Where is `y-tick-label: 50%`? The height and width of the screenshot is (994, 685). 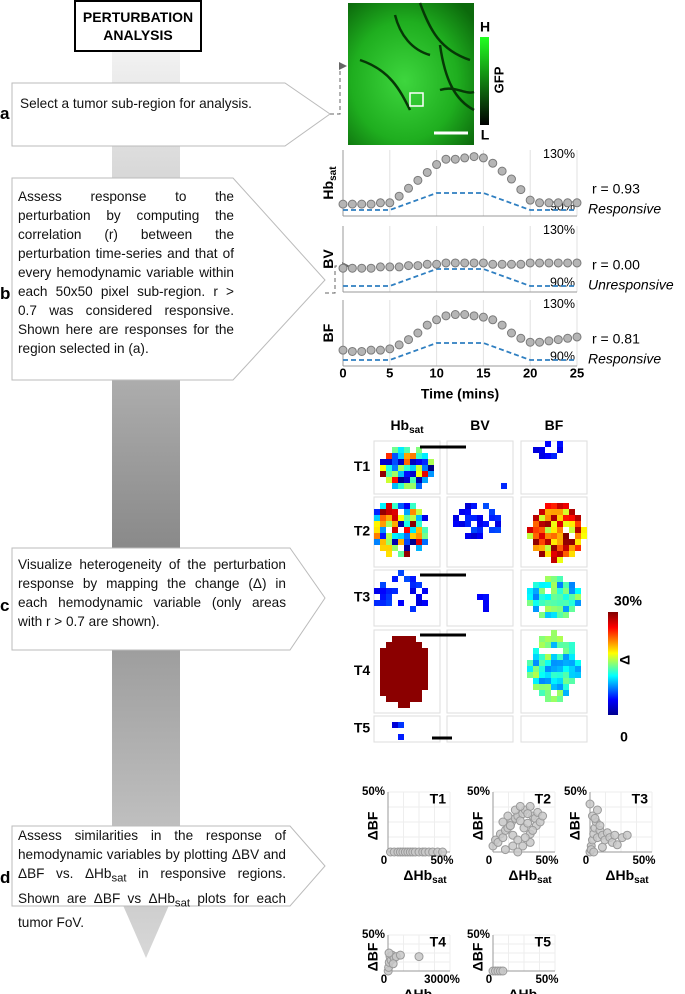 y-tick-label: 50% is located at coordinates (478, 935).